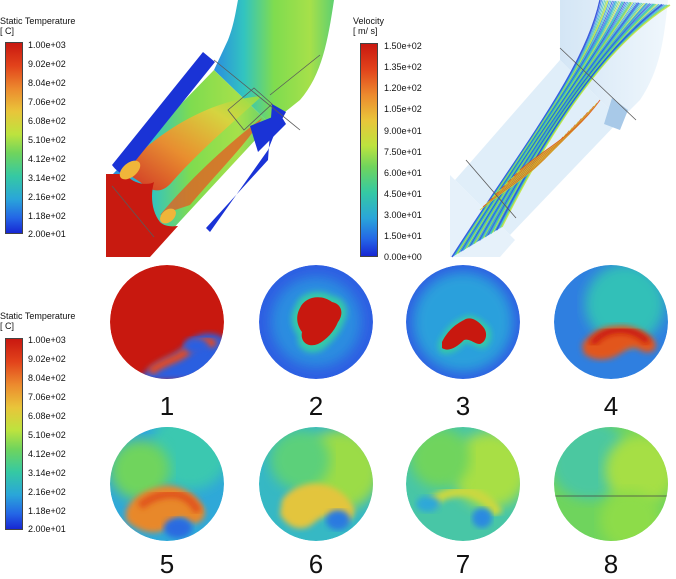 The width and height of the screenshot is (676, 579). Describe the element at coordinates (167, 564) in the screenshot. I see `section-label-5: 5` at that location.